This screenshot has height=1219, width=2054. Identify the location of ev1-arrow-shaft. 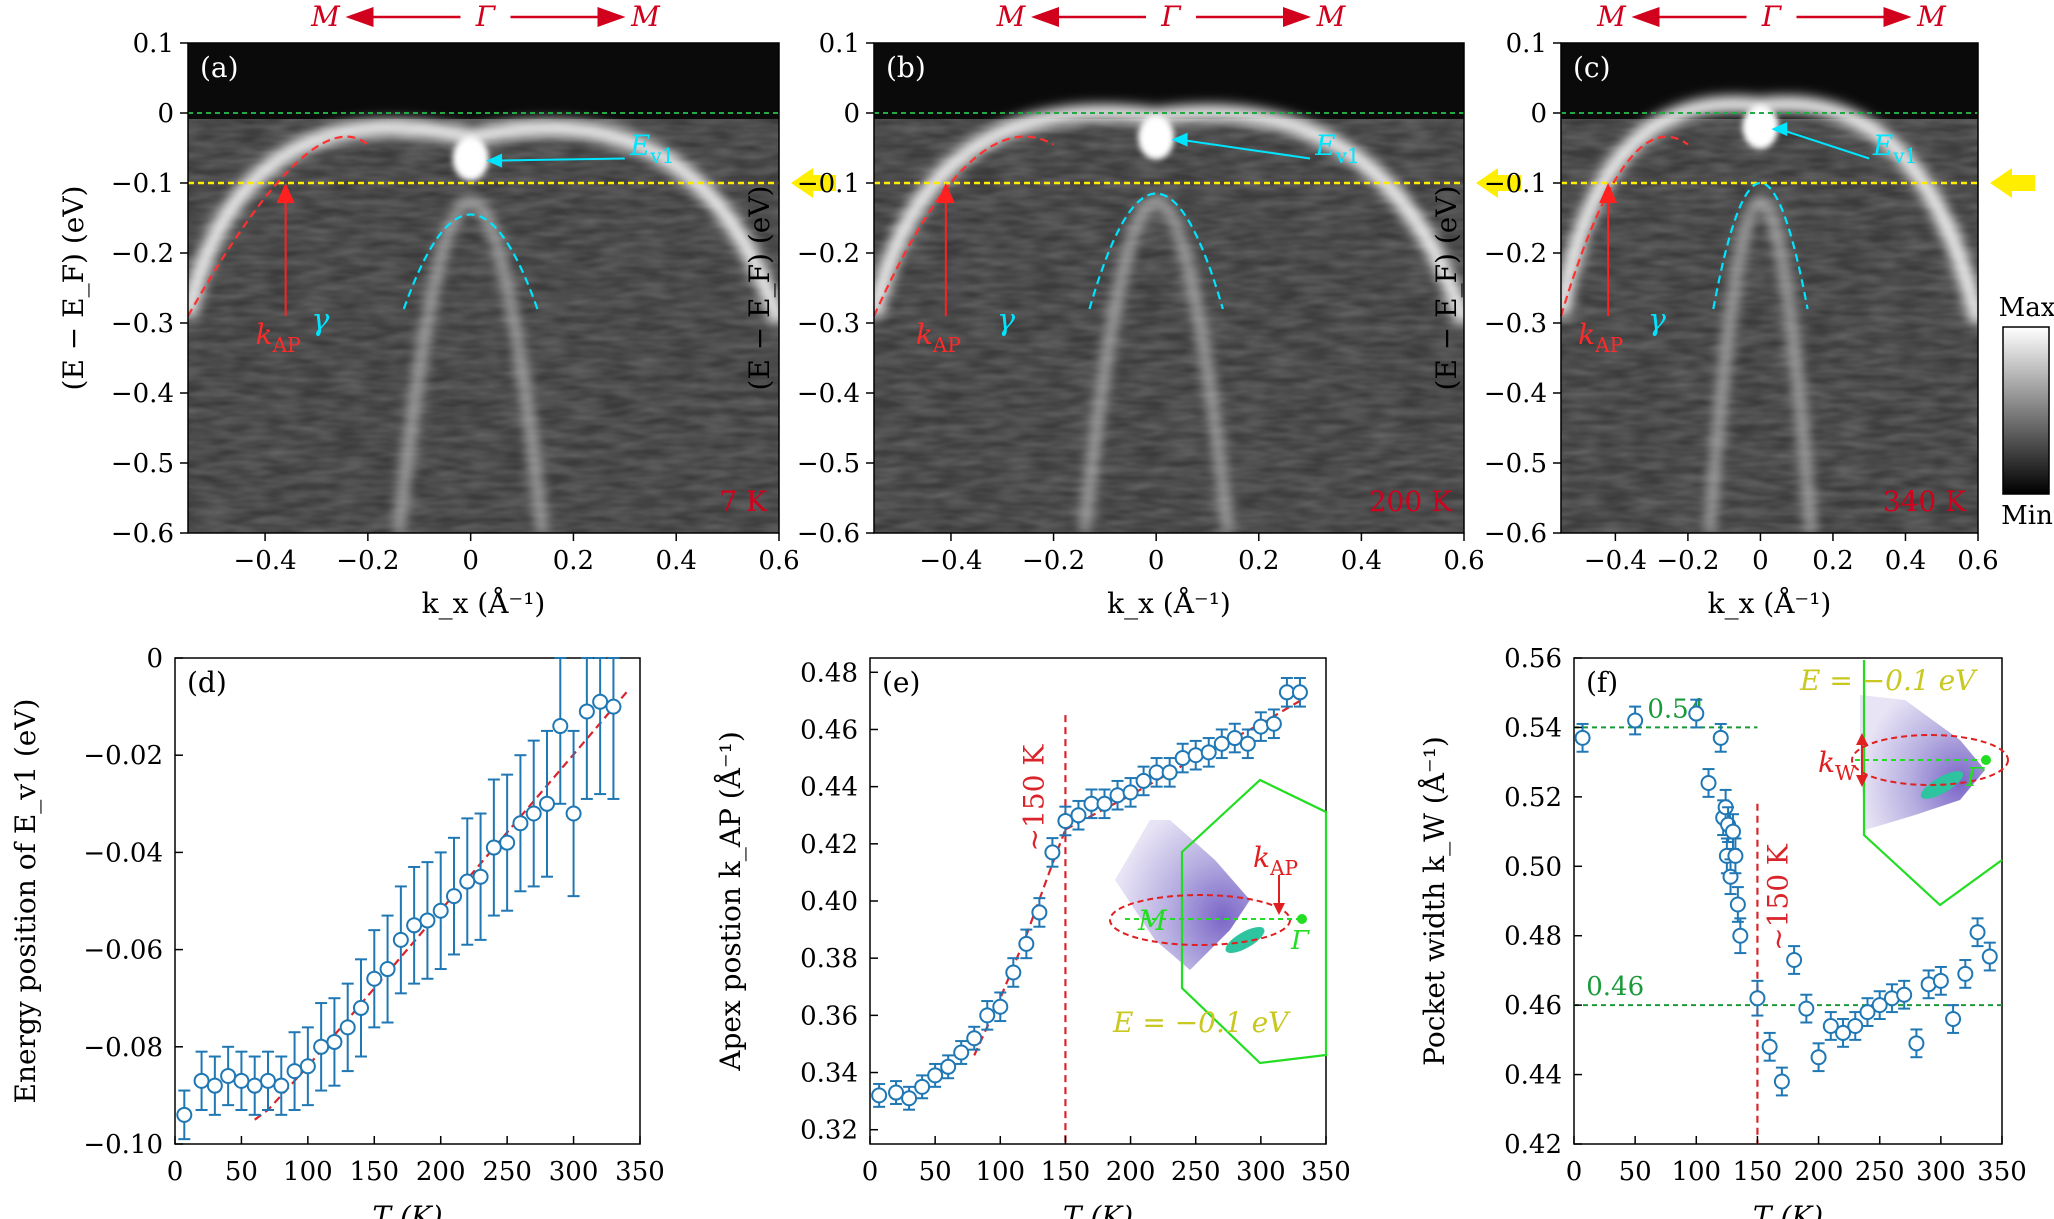
(1824, 144).